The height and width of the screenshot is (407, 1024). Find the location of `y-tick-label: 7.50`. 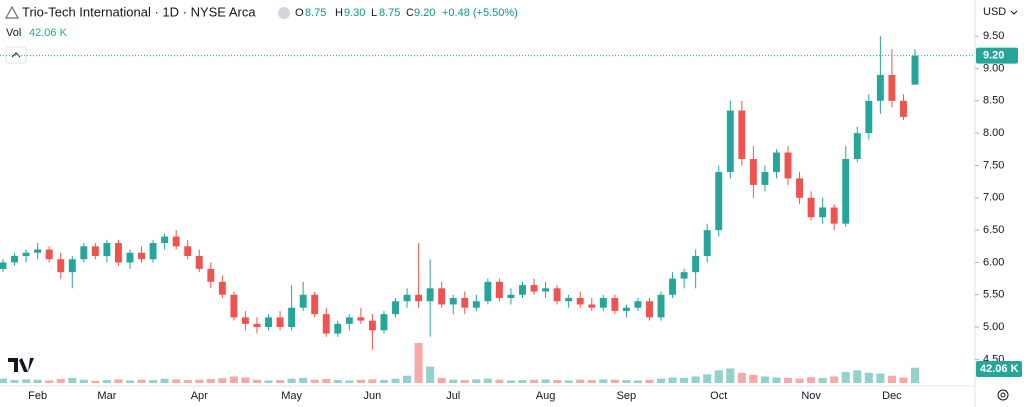

y-tick-label: 7.50 is located at coordinates (993, 165).